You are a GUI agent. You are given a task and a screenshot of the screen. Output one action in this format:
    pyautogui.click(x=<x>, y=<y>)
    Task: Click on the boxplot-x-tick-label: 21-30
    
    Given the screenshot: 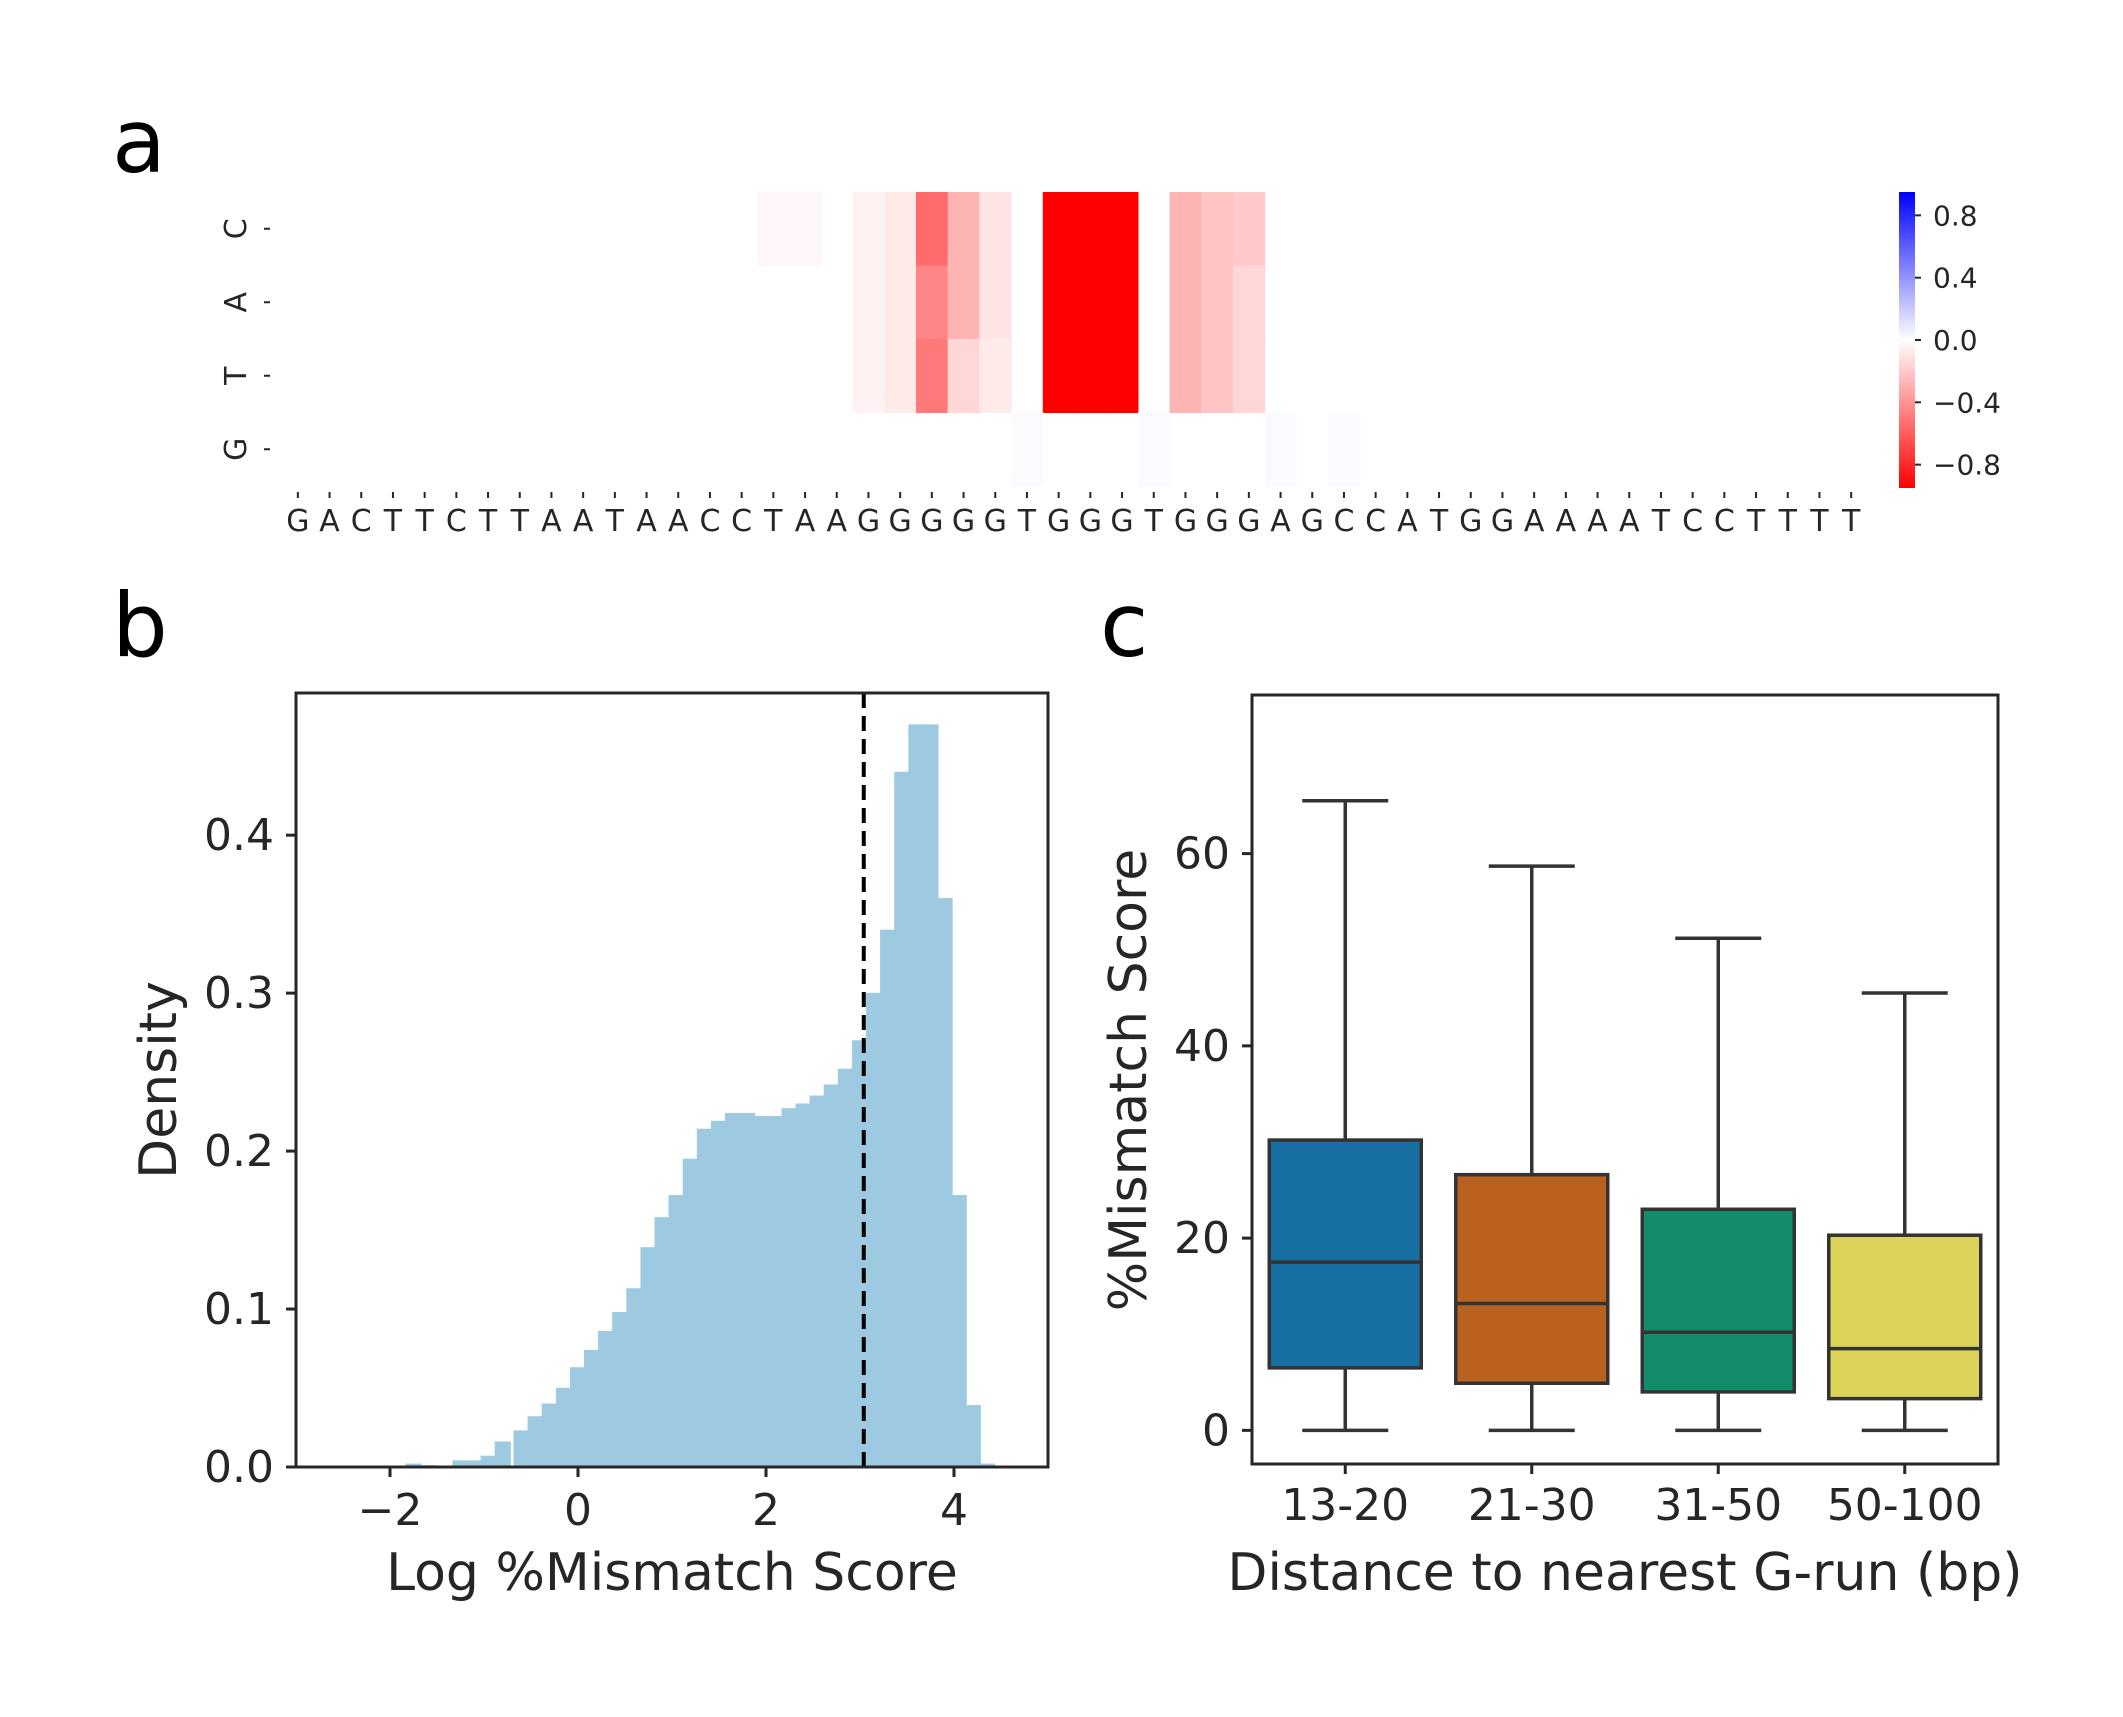 What is the action you would take?
    pyautogui.click(x=1532, y=1505)
    